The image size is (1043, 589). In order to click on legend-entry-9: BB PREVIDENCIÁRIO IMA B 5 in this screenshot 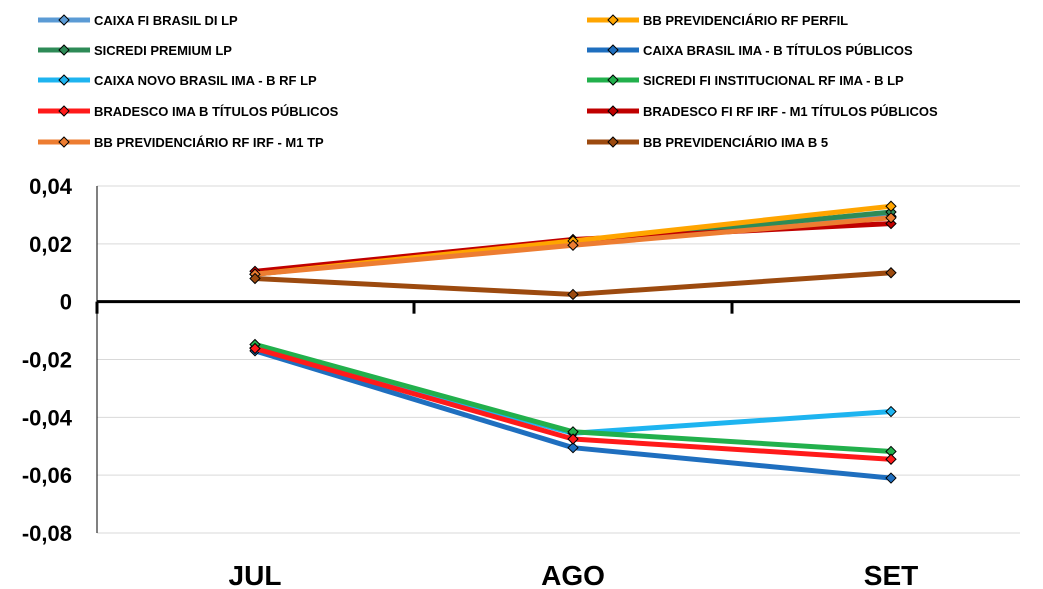, I will do `click(707, 142)`.